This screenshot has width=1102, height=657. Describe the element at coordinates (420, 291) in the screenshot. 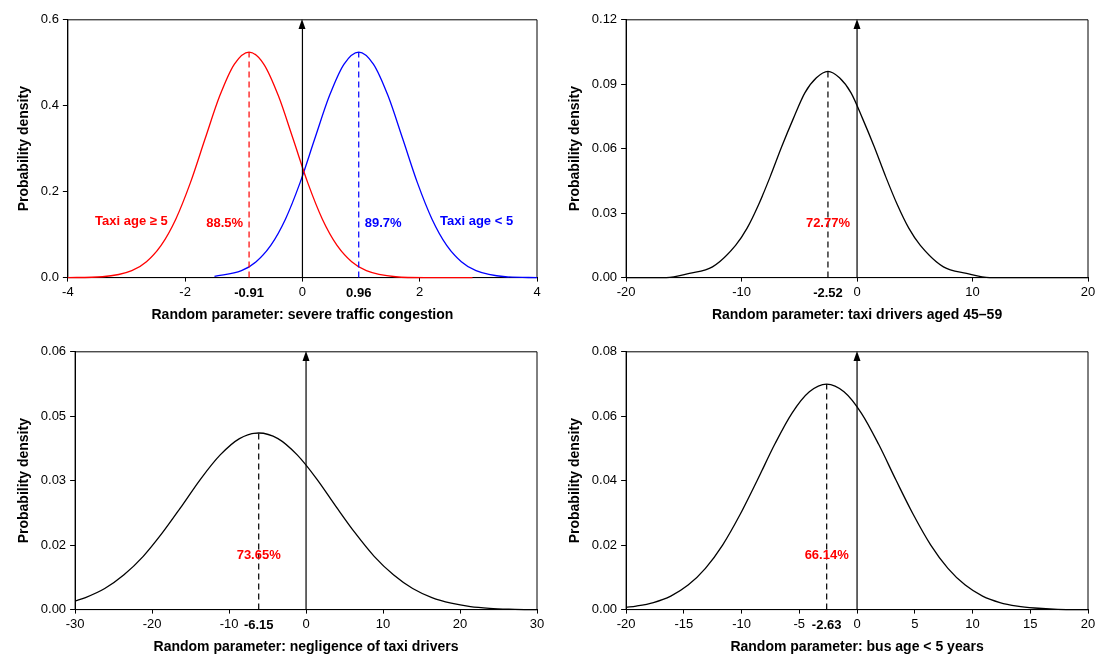

I see `x-tick-label: 2` at that location.